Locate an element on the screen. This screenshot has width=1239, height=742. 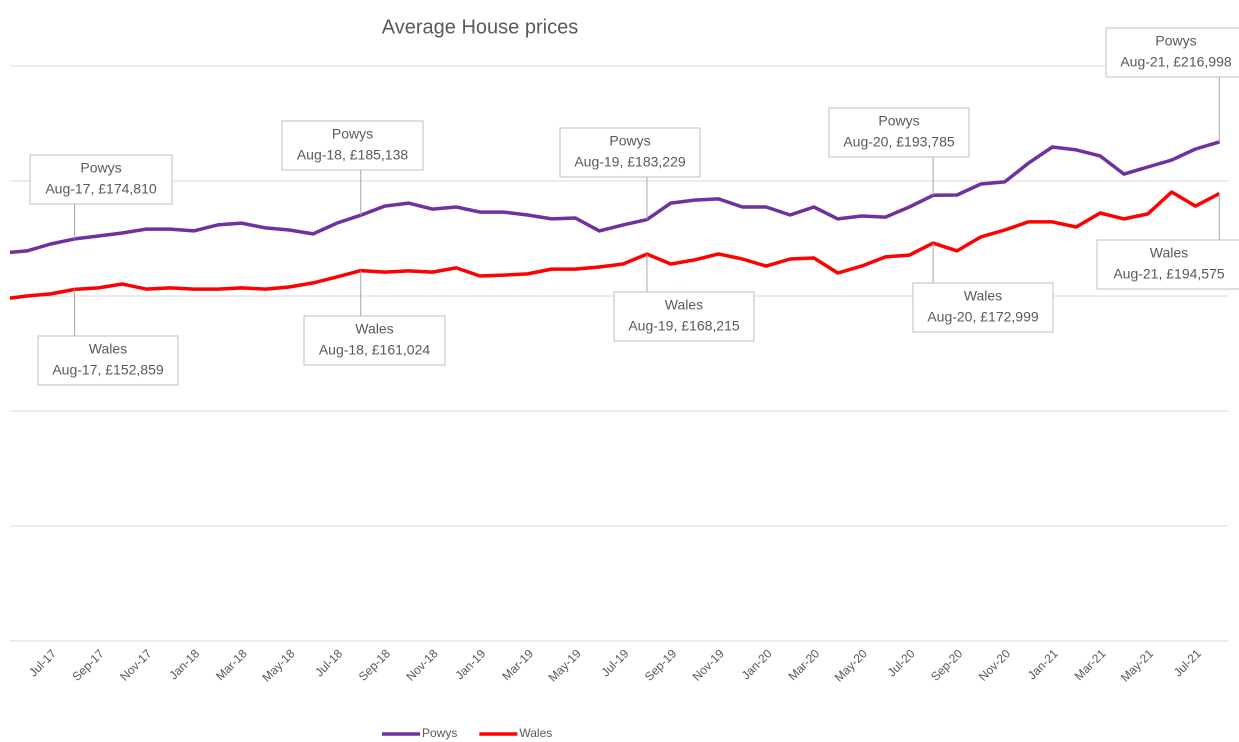
annotation-label: Aug-21, £194,575 is located at coordinates (1169, 274).